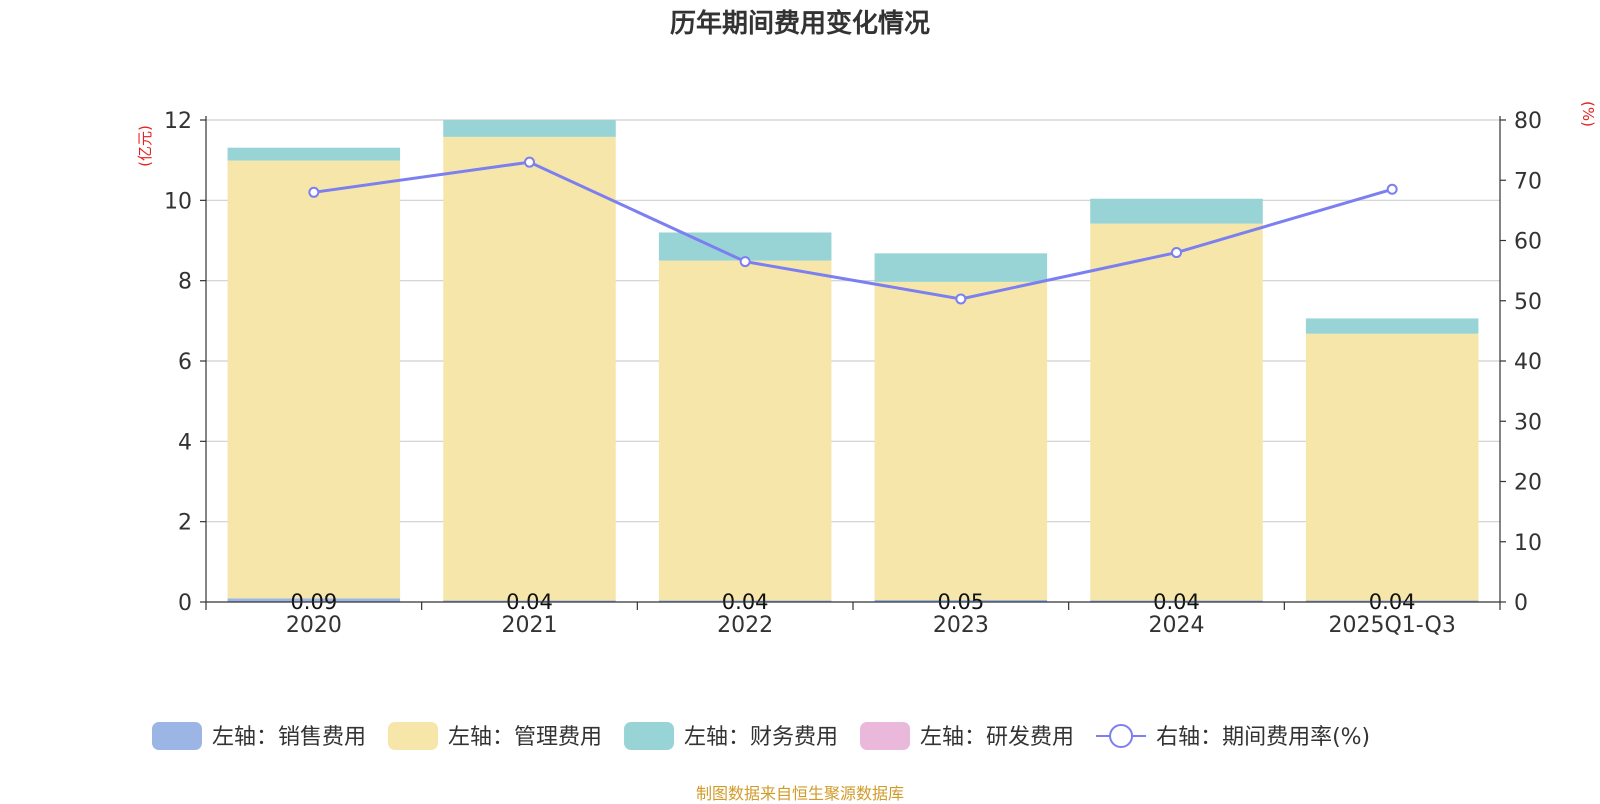 The width and height of the screenshot is (1600, 804). I want to click on legend-item: 左轴：财务费用, so click(731, 736).